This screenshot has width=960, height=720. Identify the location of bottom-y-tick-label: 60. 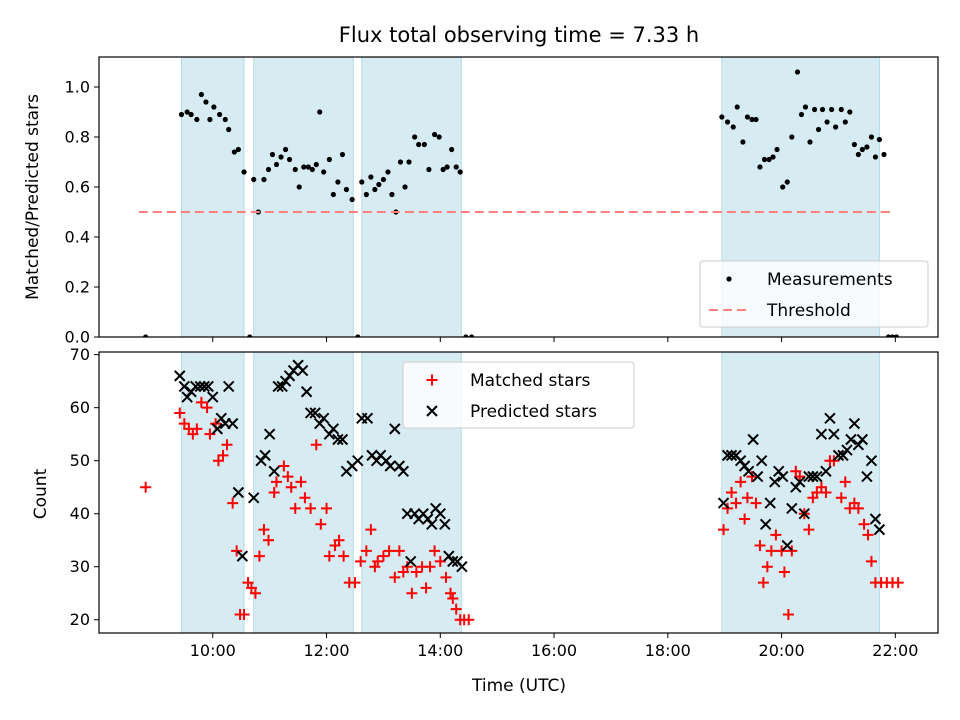
(80, 407).